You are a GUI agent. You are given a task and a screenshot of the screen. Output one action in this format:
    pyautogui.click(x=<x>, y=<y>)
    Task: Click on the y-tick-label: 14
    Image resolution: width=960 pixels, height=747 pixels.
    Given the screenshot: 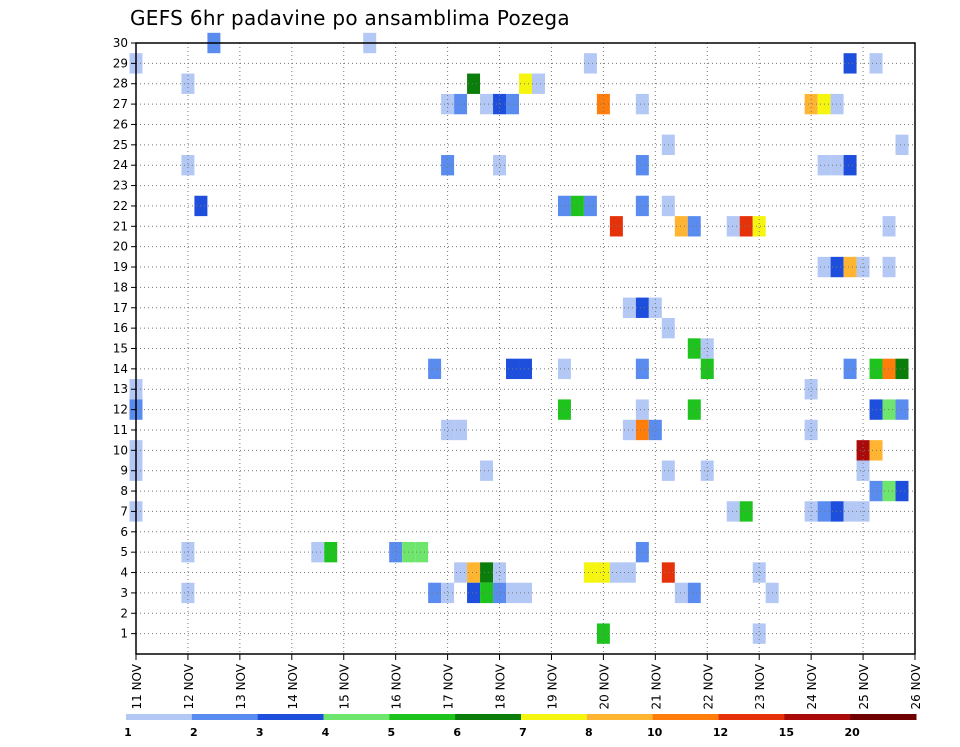 What is the action you would take?
    pyautogui.click(x=120, y=369)
    